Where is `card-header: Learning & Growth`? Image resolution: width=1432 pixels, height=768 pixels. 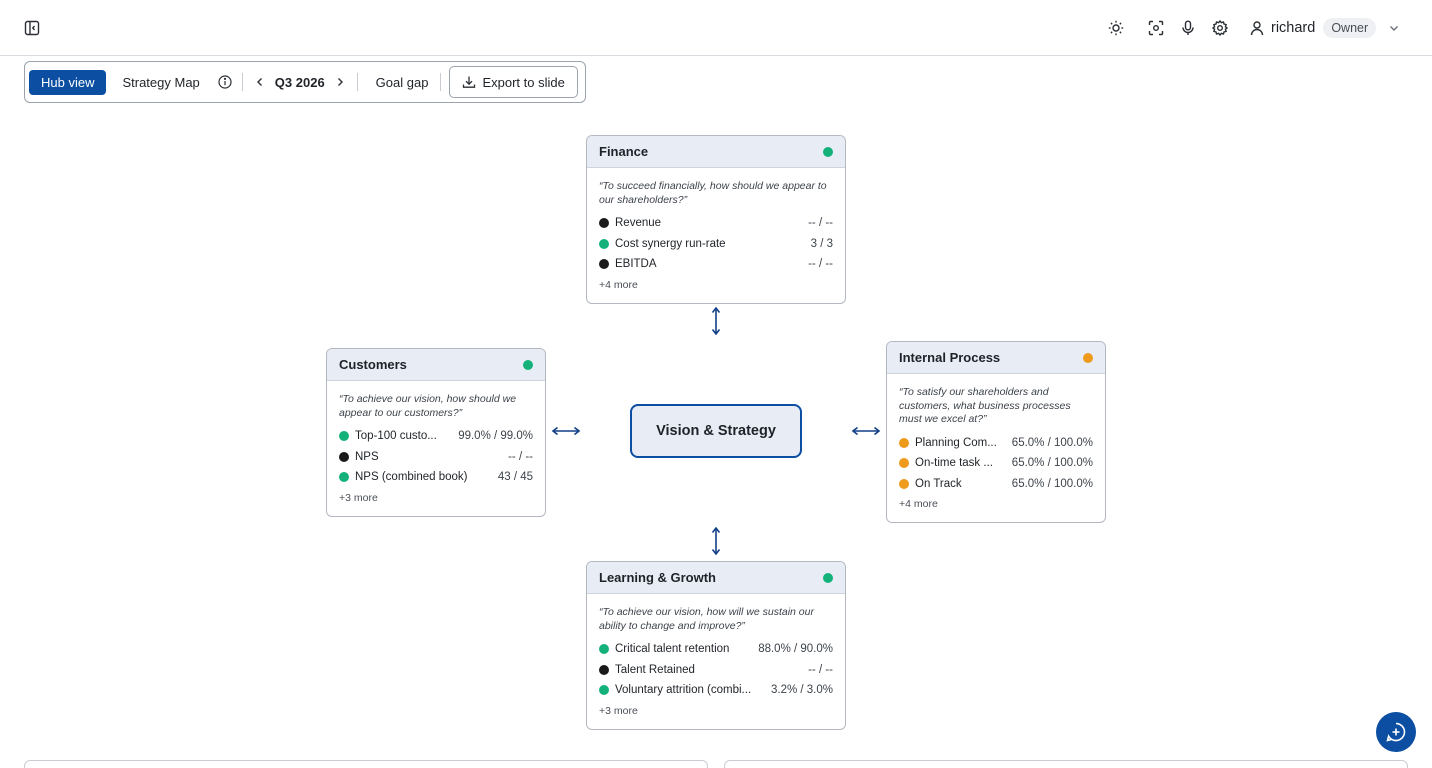 card-header: Learning & Growth is located at coordinates (716, 578).